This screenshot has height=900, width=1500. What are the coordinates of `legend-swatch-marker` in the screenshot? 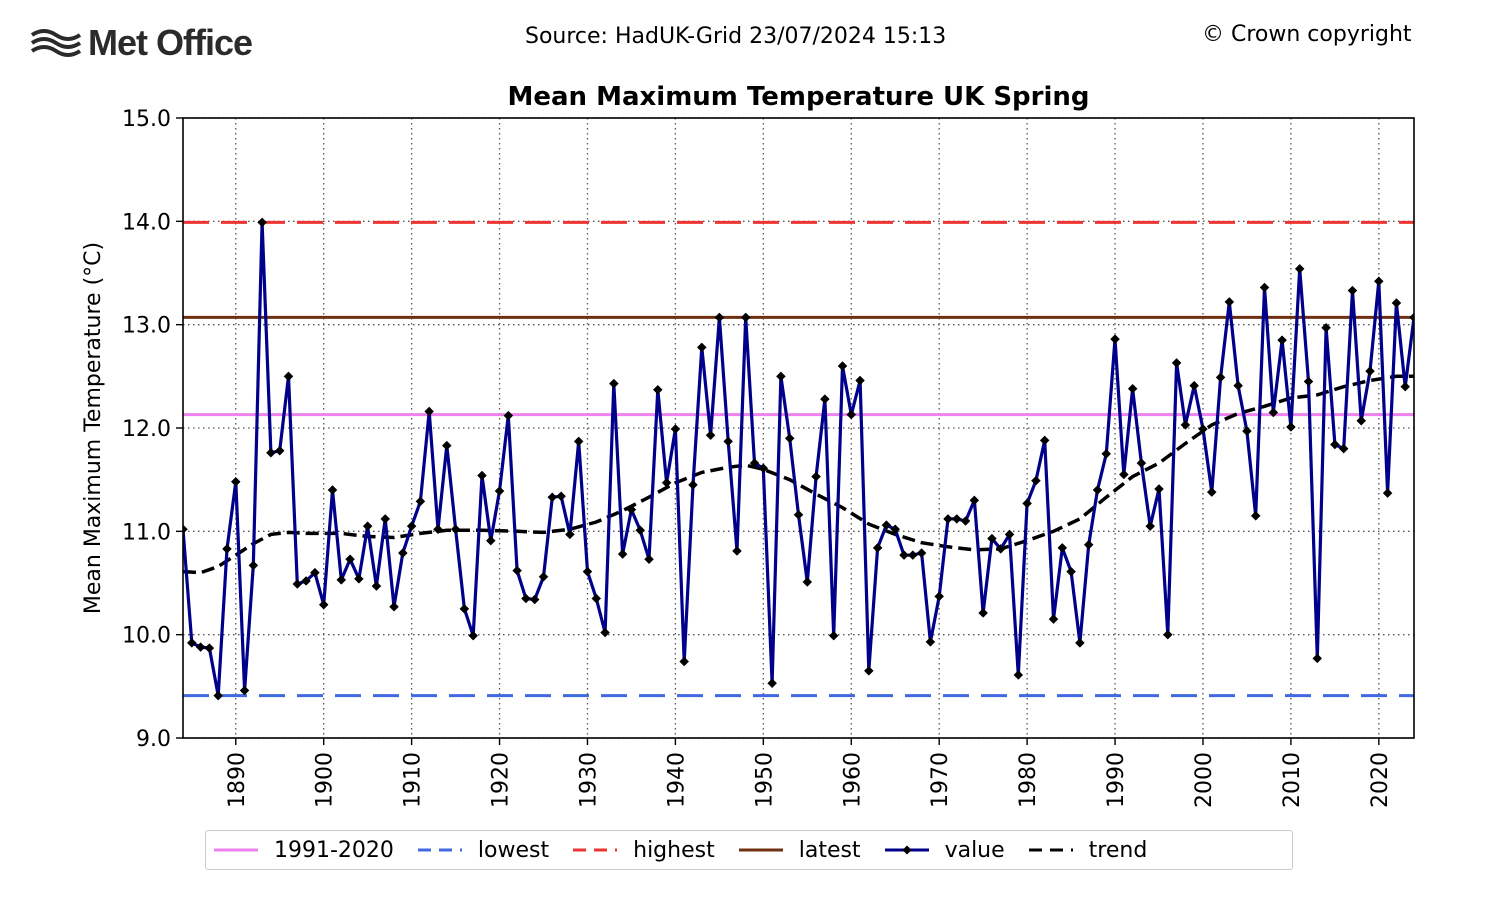 It's located at (907, 850).